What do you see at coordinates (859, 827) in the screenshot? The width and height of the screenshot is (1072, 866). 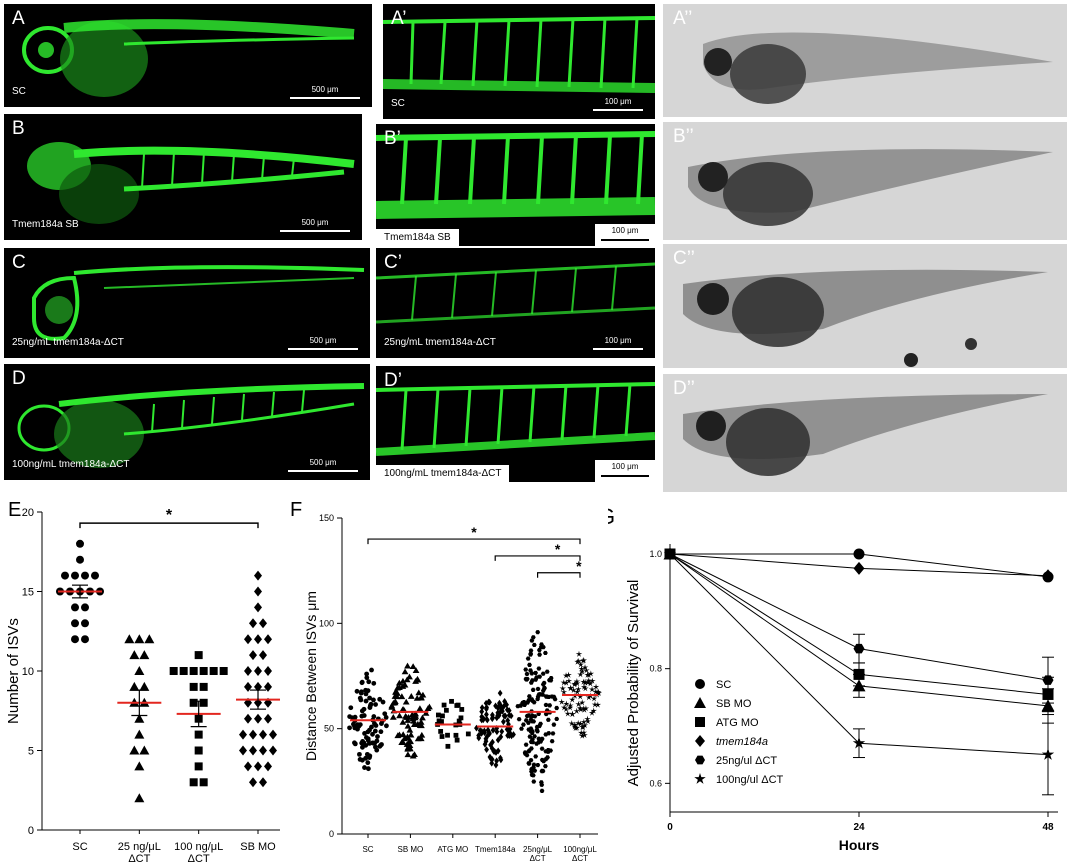 I see `x-tick-label: 24` at bounding box center [859, 827].